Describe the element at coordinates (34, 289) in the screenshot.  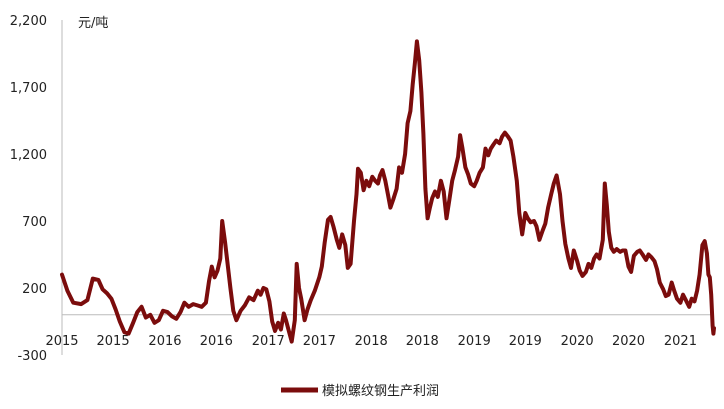
I see `y-tick-label: 200` at that location.